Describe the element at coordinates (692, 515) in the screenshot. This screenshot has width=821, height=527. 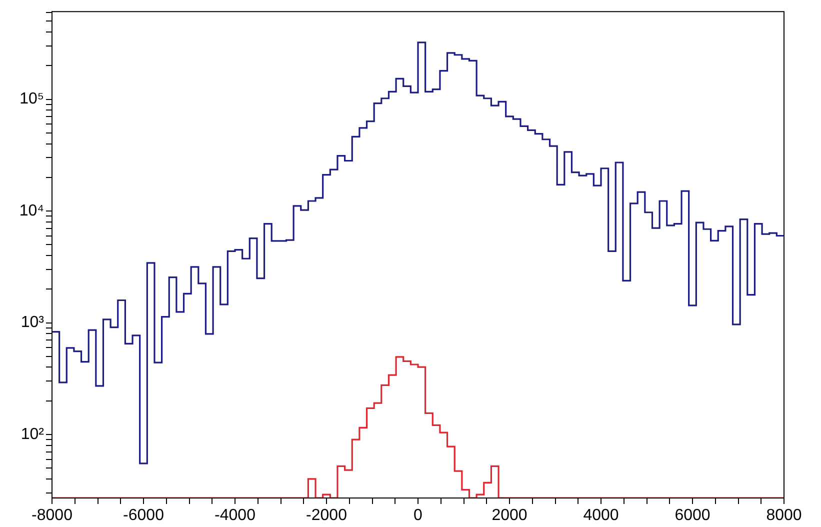
I see `x-tick-label: 6000` at that location.